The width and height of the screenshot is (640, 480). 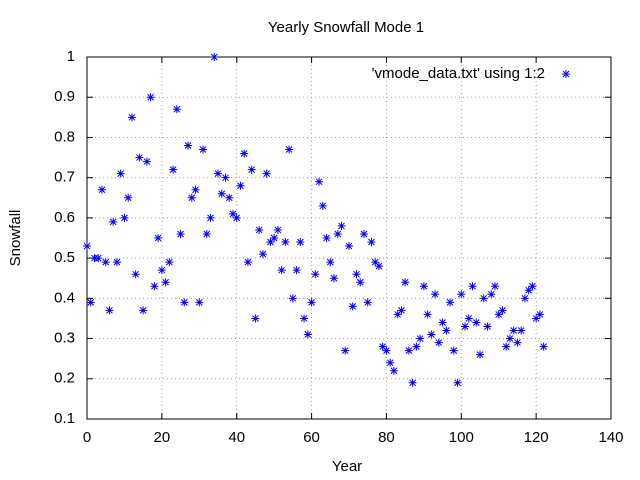 What do you see at coordinates (15, 238) in the screenshot?
I see `y-axis-label: Snowfall` at bounding box center [15, 238].